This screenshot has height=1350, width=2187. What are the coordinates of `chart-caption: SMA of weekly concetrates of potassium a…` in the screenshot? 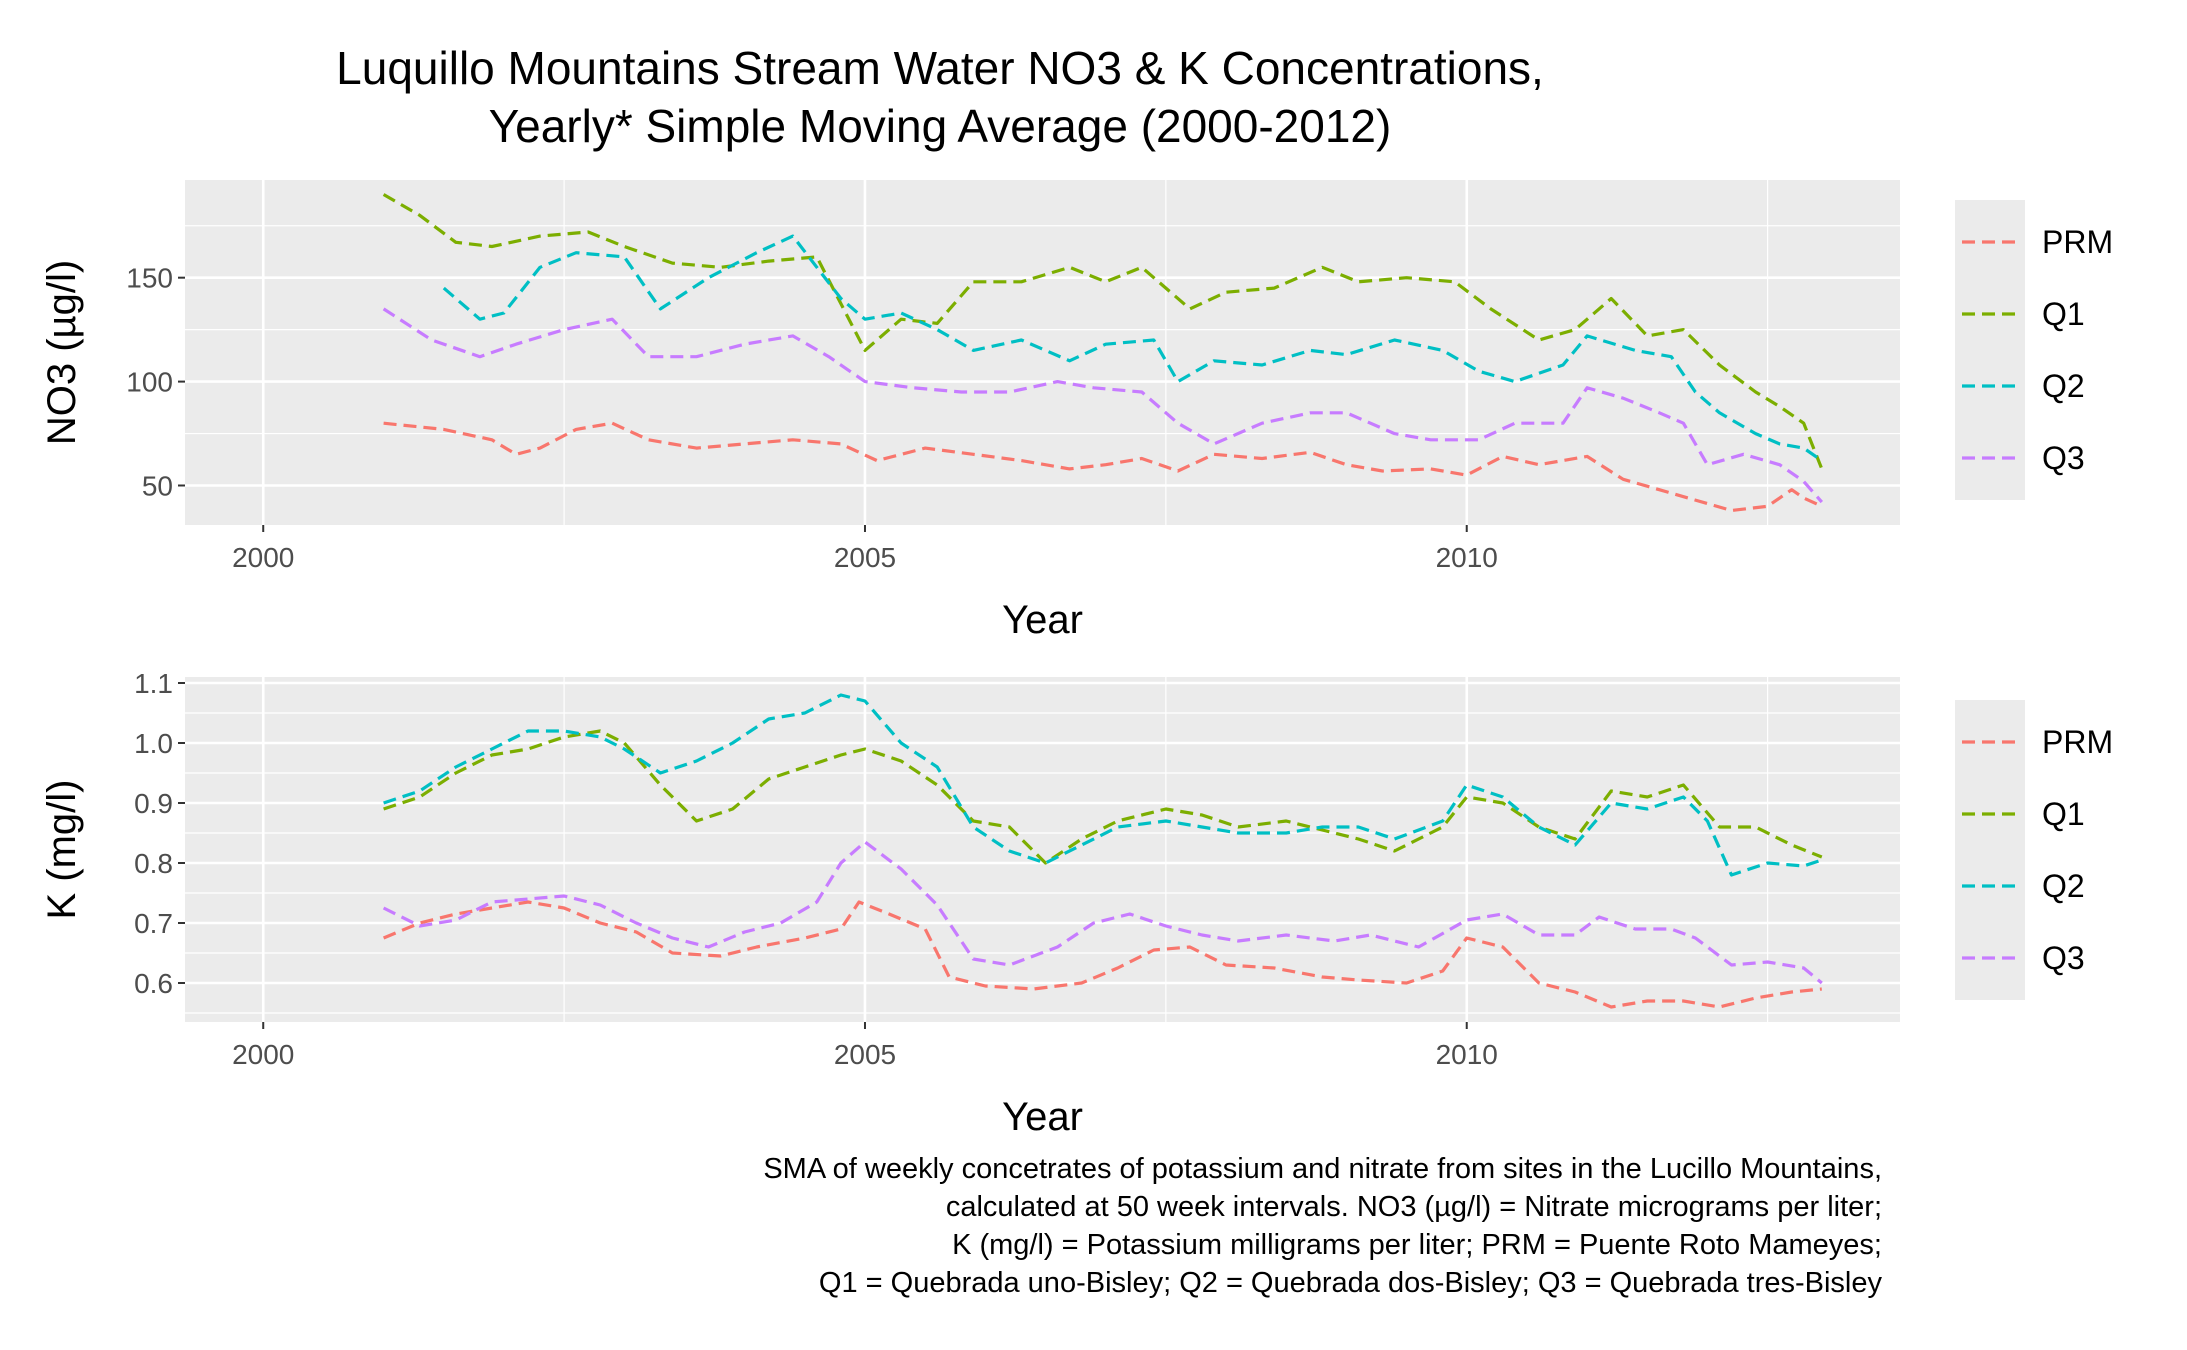 It's located at (1322, 1226).